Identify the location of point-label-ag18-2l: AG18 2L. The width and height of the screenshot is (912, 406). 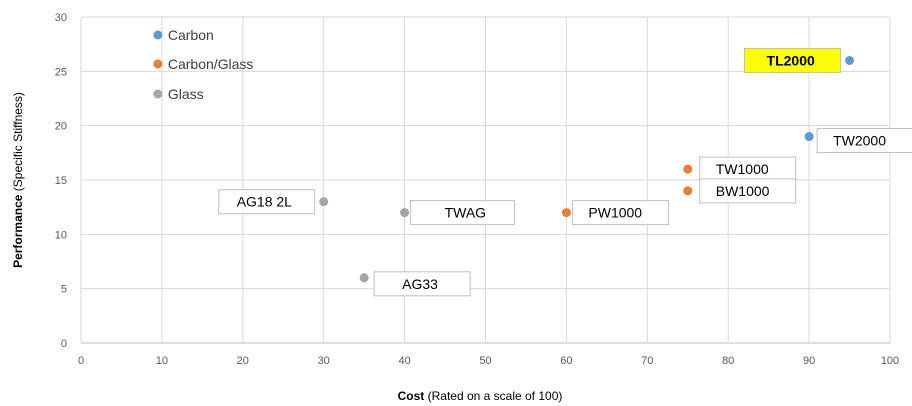
(264, 202).